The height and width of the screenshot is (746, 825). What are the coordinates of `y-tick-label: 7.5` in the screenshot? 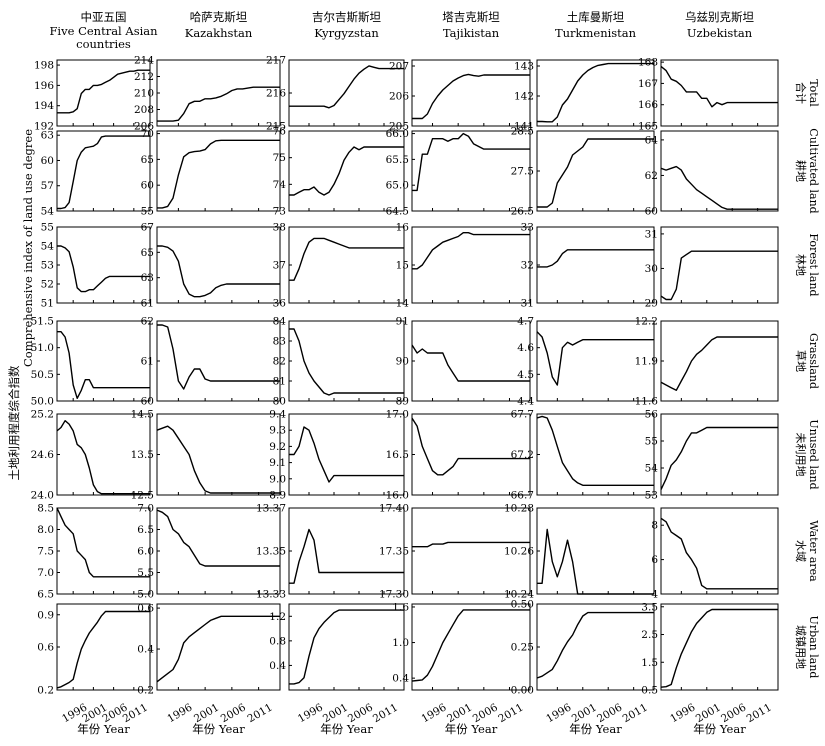 It's located at (45, 552).